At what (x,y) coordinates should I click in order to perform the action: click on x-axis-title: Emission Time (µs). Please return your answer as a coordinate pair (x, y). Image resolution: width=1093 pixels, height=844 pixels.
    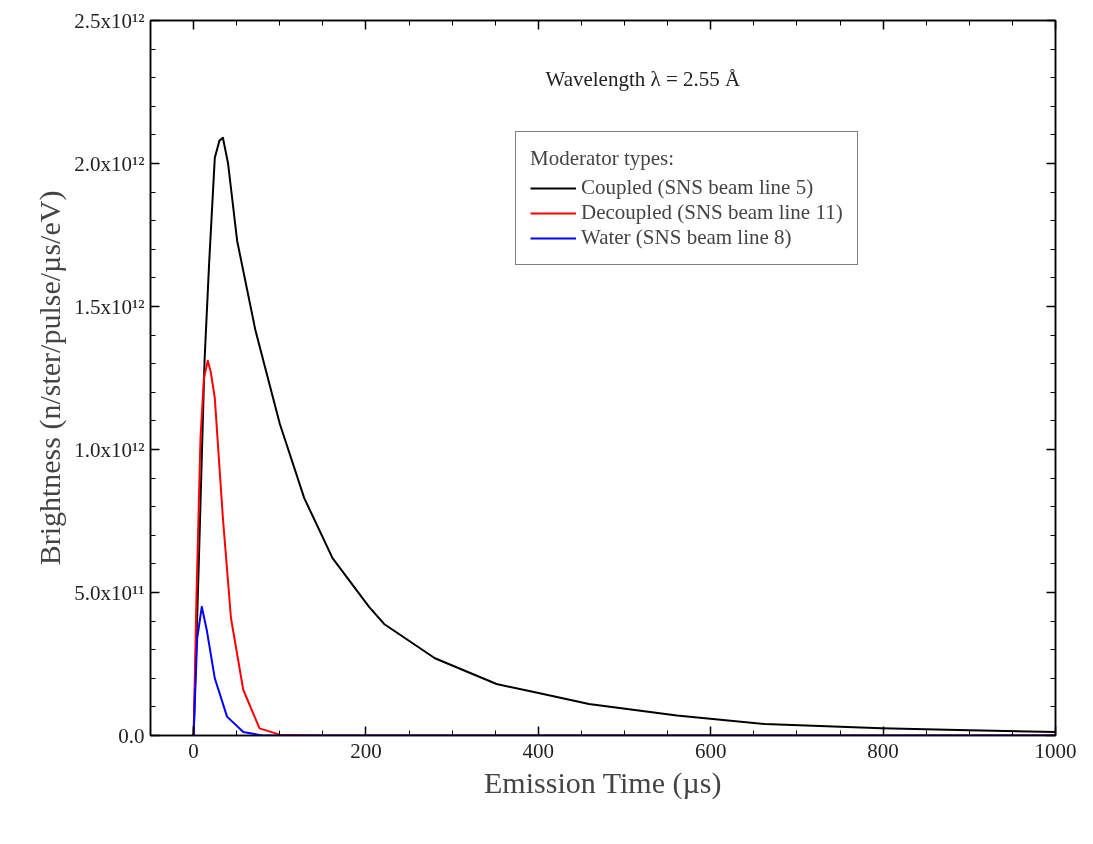
    Looking at the image, I should click on (603, 782).